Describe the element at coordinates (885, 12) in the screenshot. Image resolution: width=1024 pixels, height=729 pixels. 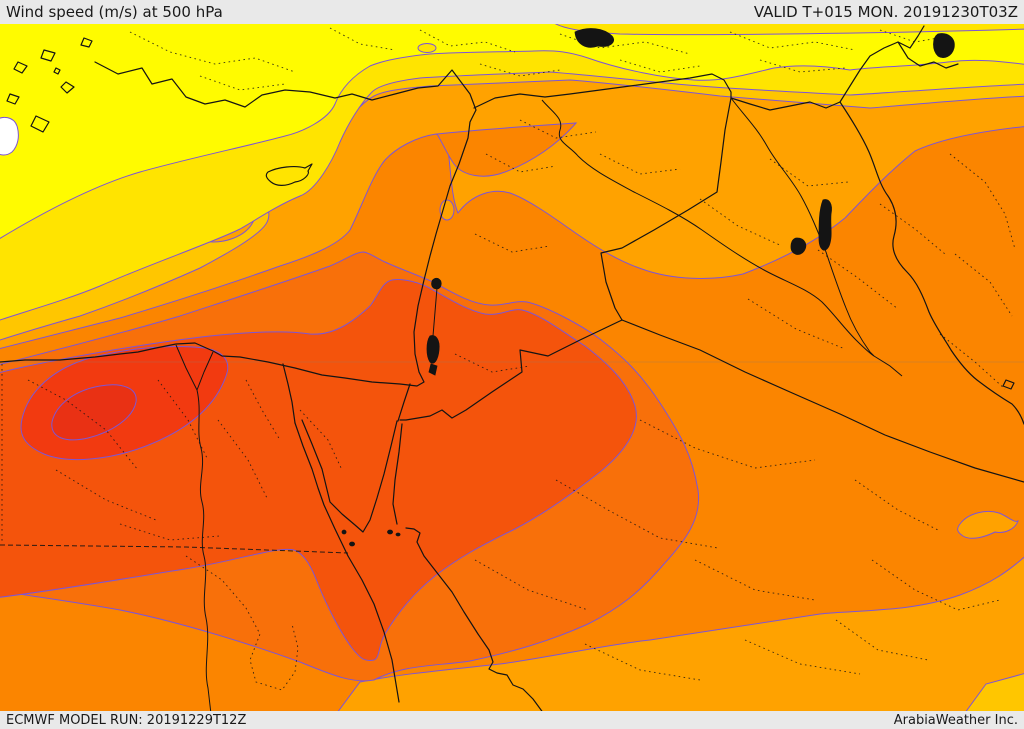
I see `valid-time-label: VALID T+015 MON. 20191230T03Z` at that location.